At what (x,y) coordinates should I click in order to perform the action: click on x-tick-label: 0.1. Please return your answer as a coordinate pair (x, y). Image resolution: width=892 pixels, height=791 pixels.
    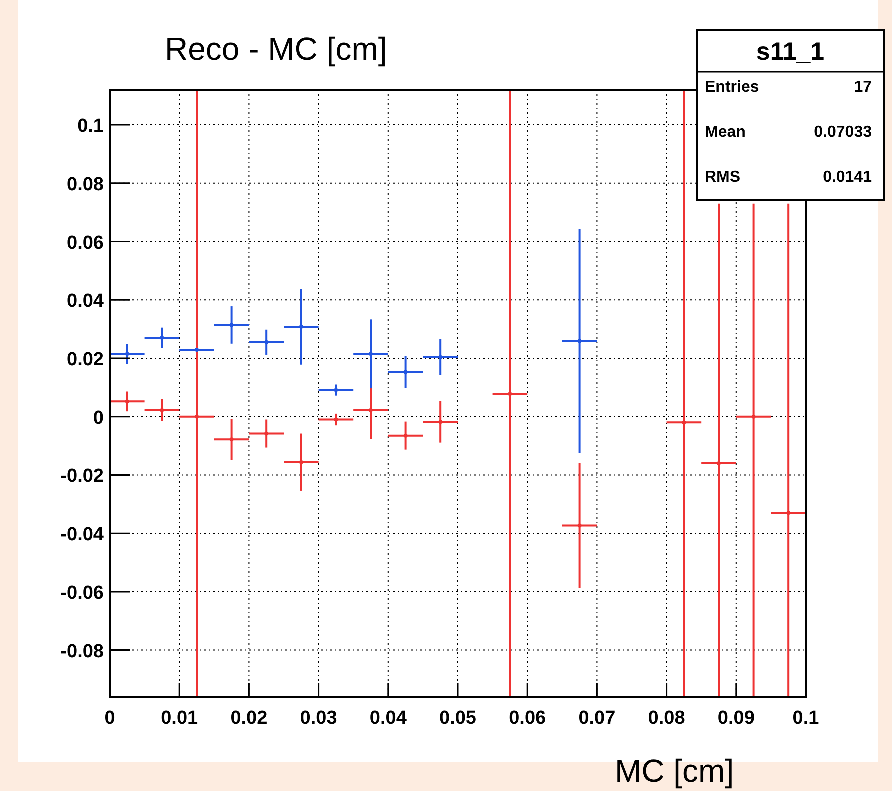
    Looking at the image, I should click on (806, 718).